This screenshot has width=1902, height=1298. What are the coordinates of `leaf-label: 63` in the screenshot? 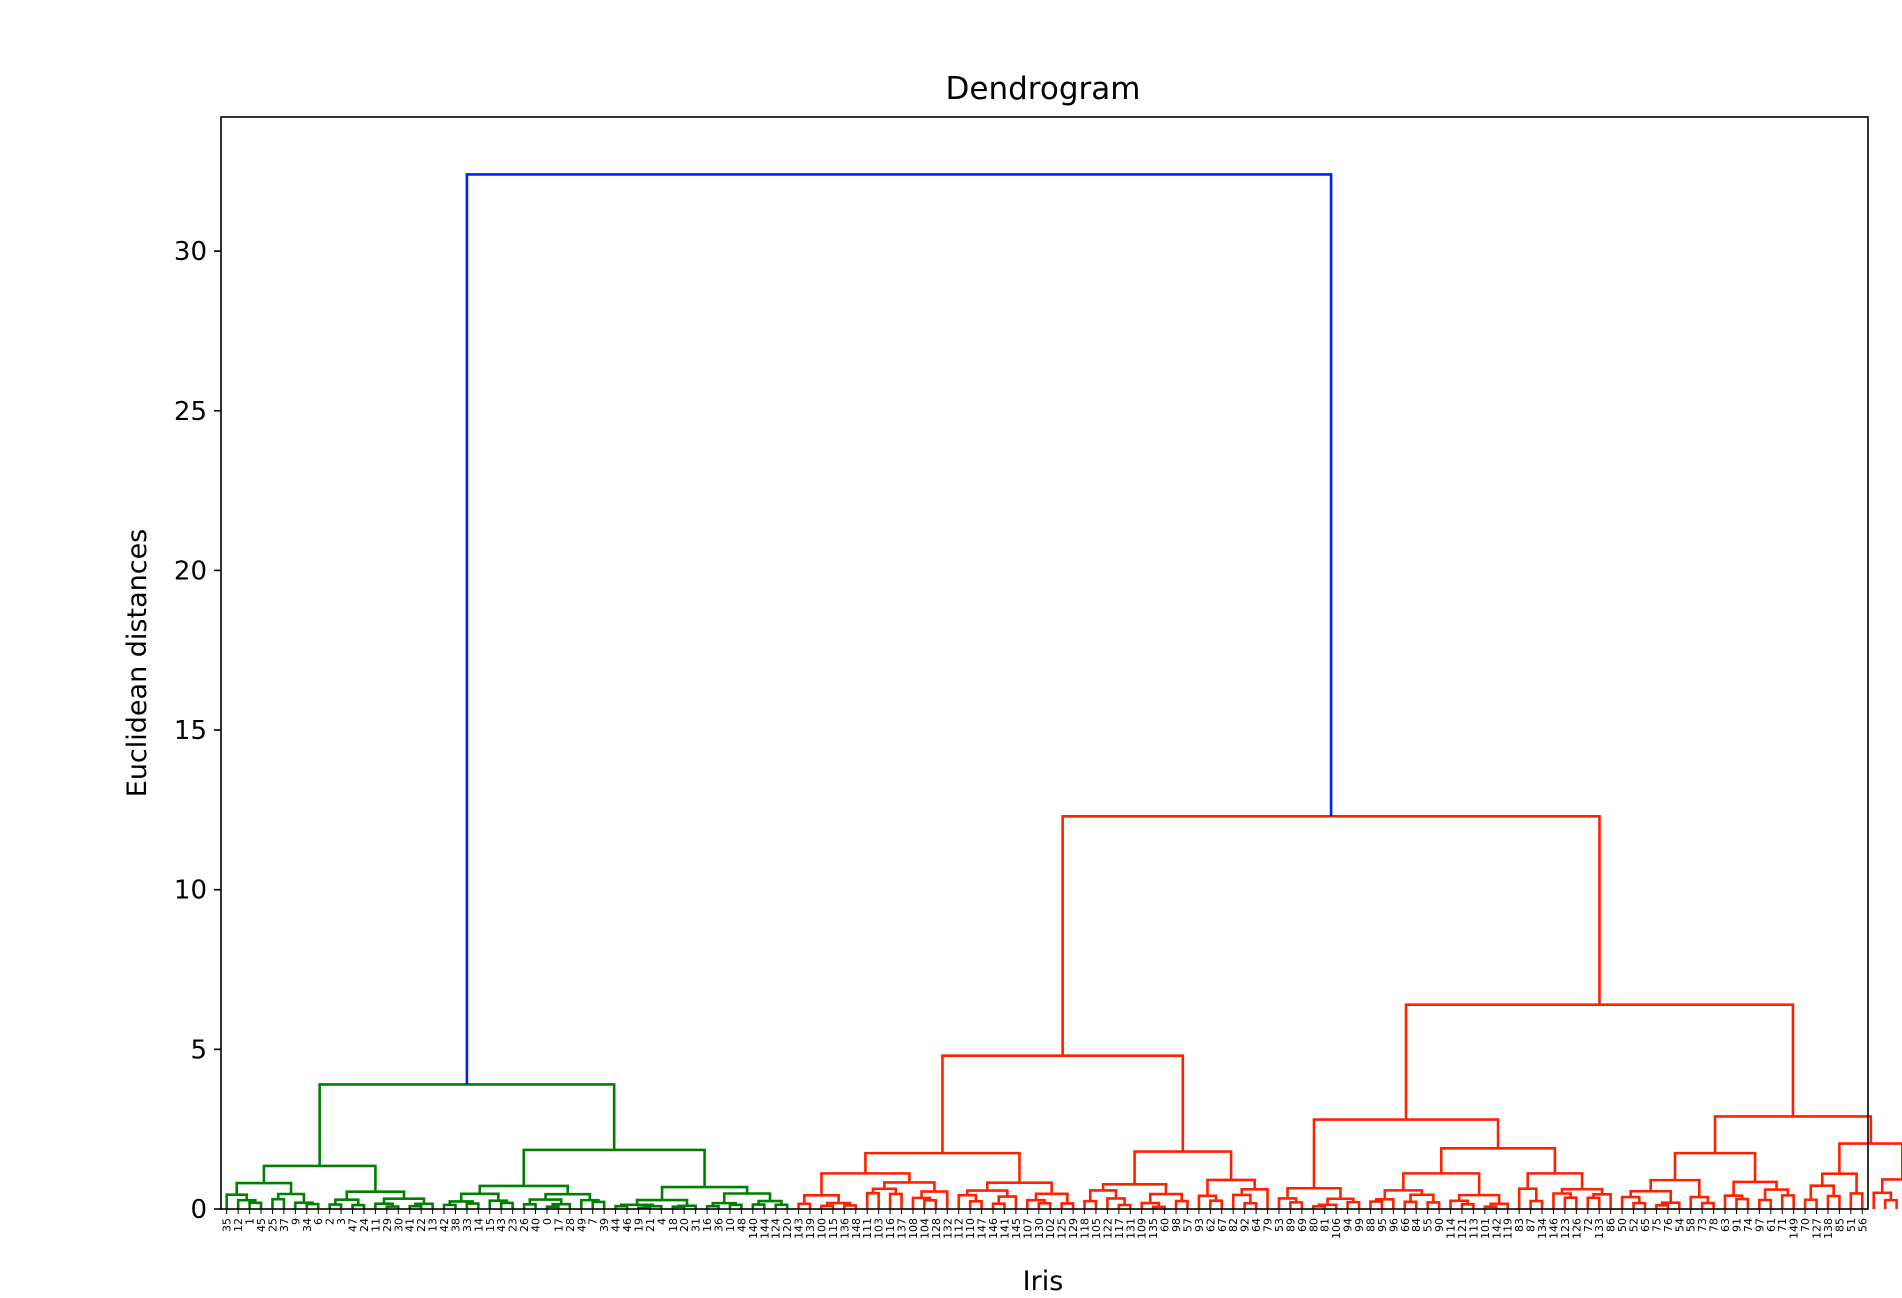 It's located at (1725, 1225).